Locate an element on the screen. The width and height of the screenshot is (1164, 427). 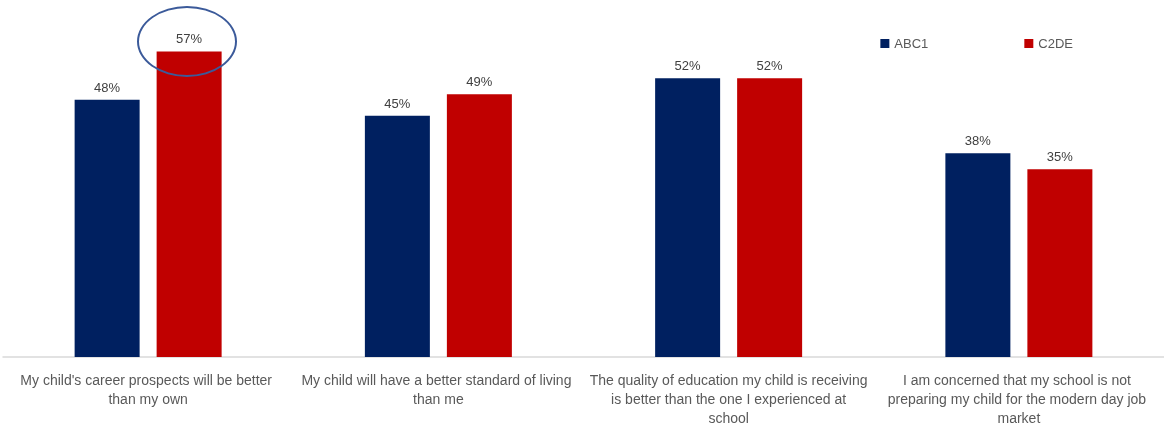
data-label: 57% is located at coordinates (189, 39).